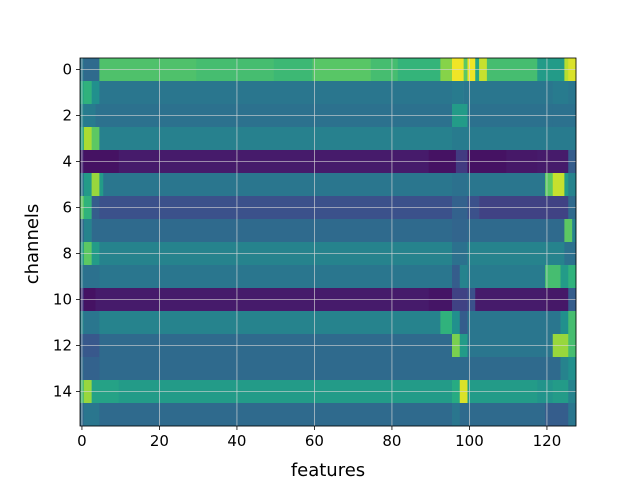 The height and width of the screenshot is (480, 640). What do you see at coordinates (32, 244) in the screenshot?
I see `y-axis-label: channels` at bounding box center [32, 244].